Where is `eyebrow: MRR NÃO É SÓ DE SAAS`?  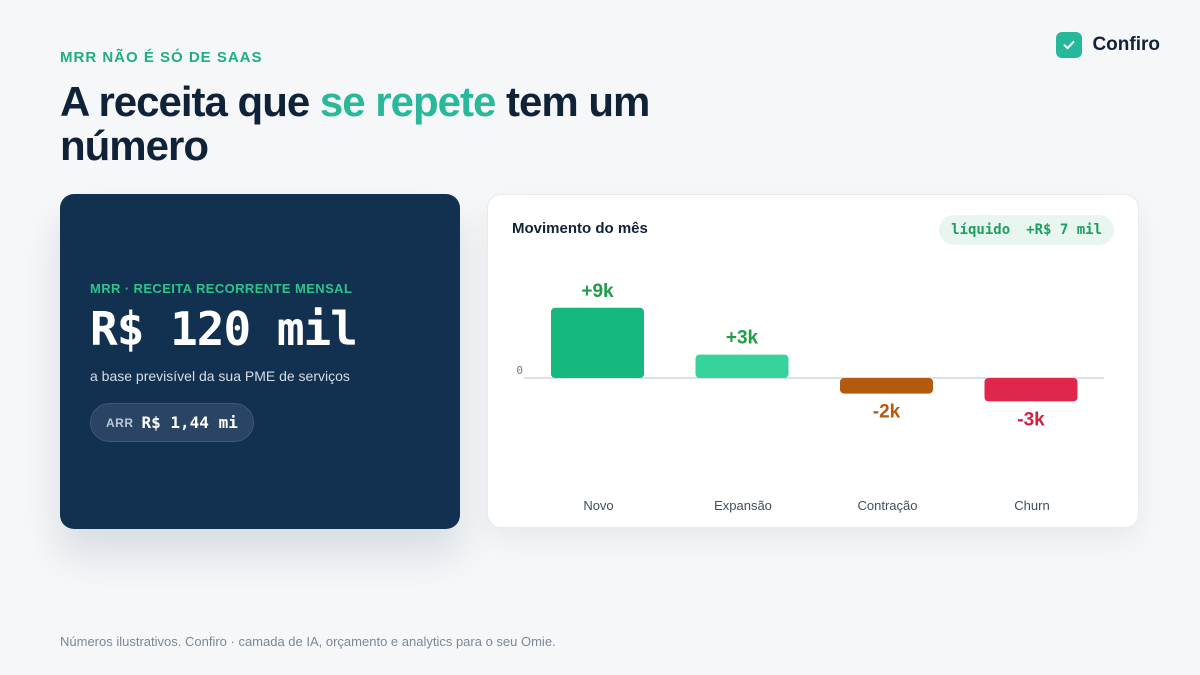
eyebrow: MRR NÃO É SÓ DE SAAS is located at coordinates (161, 57).